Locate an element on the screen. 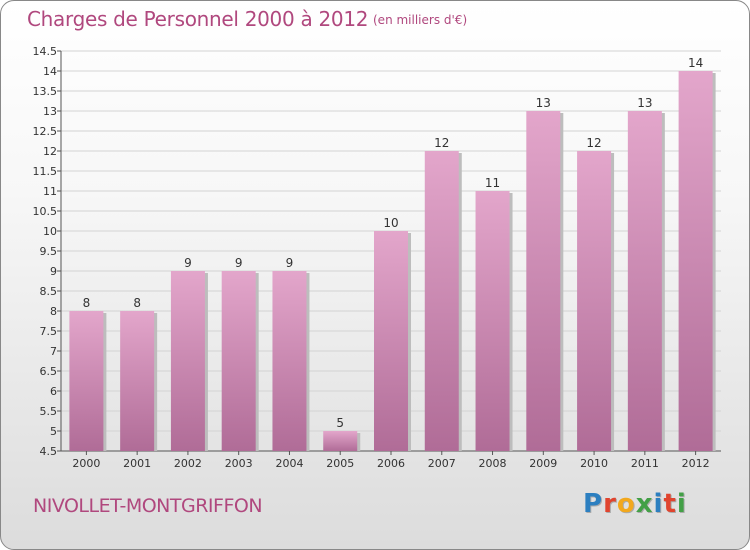  commune-name: NIVOLLET-MONTGRIFFON is located at coordinates (148, 506).